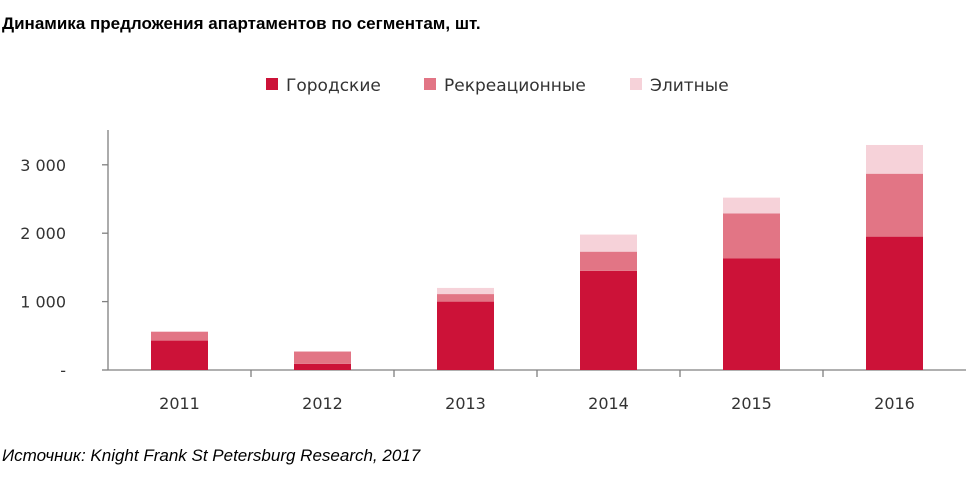 The image size is (974, 491). I want to click on x-tick-label: 2013, so click(465, 403).